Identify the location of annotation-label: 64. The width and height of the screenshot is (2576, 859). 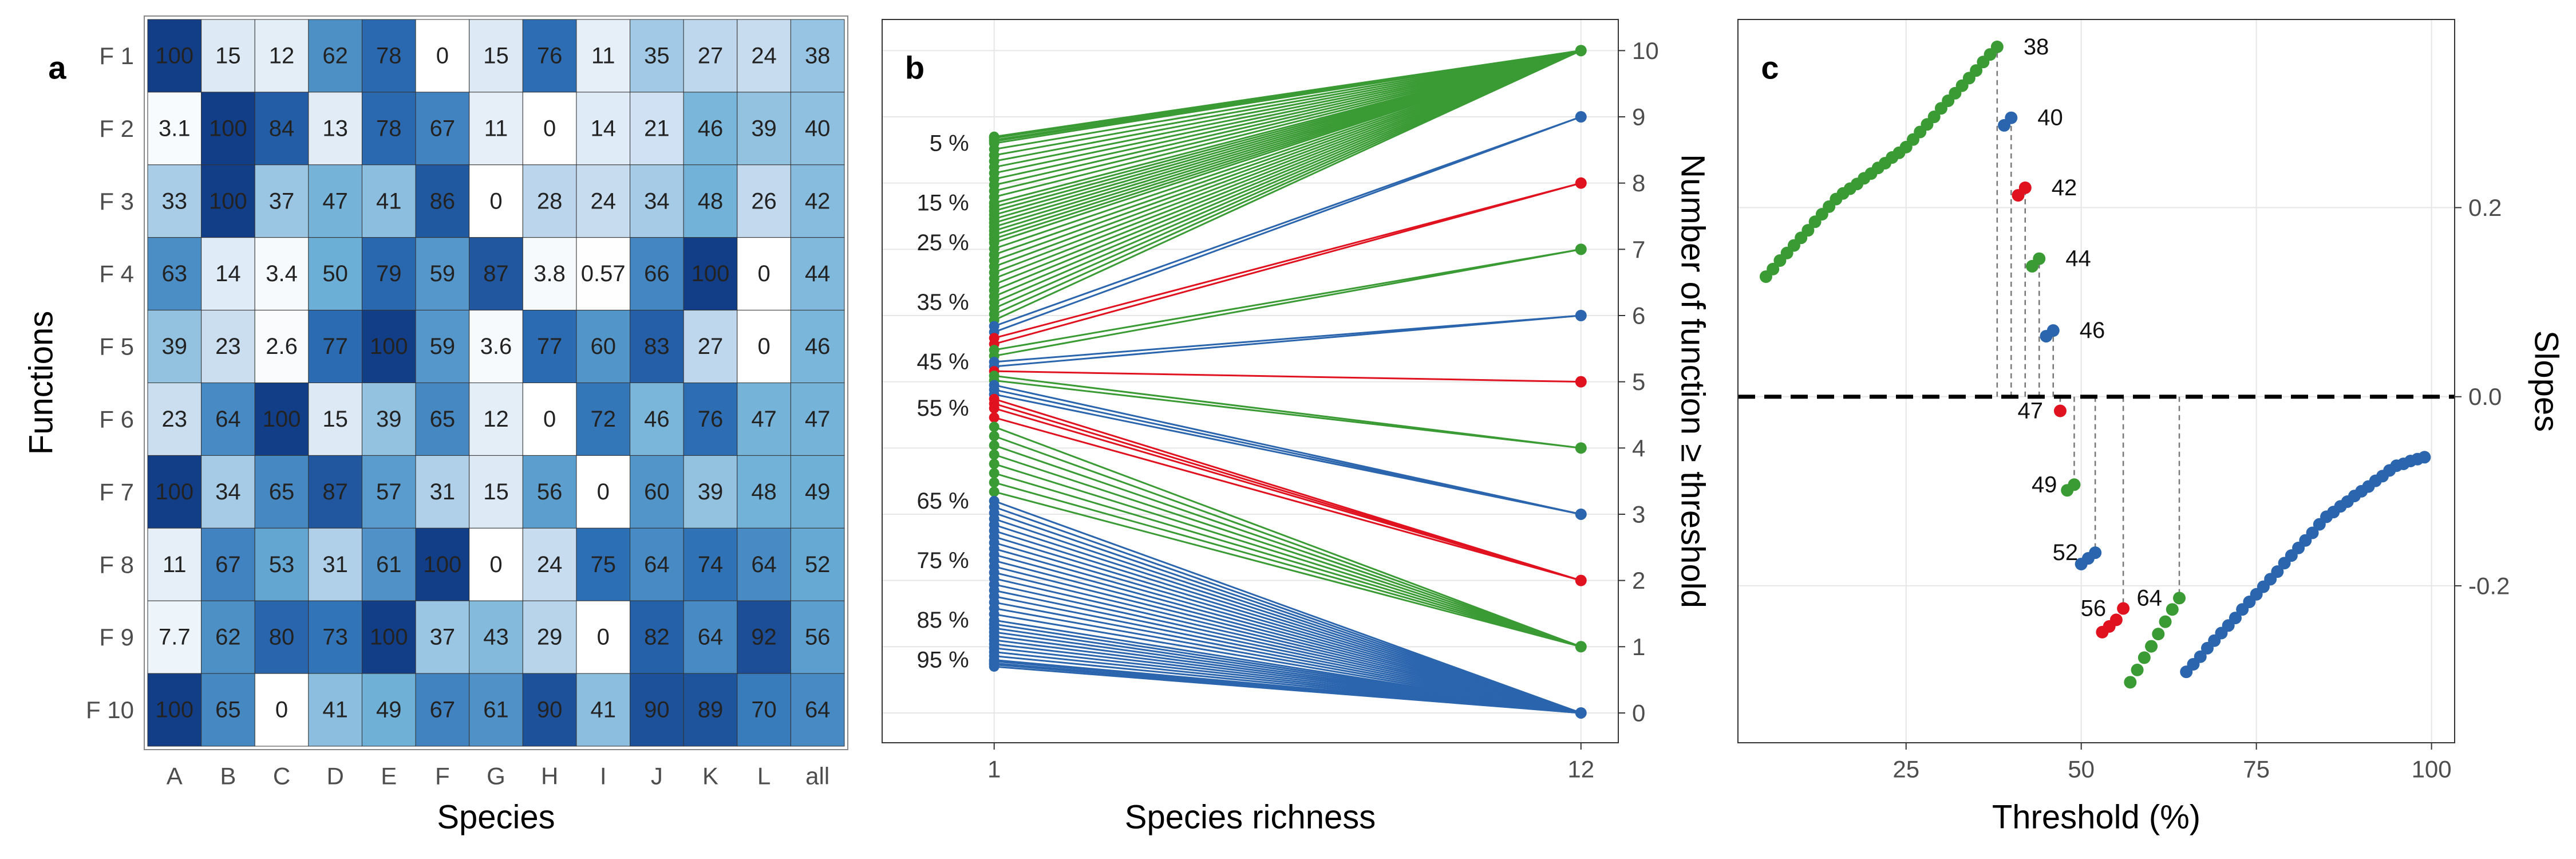
(2150, 598).